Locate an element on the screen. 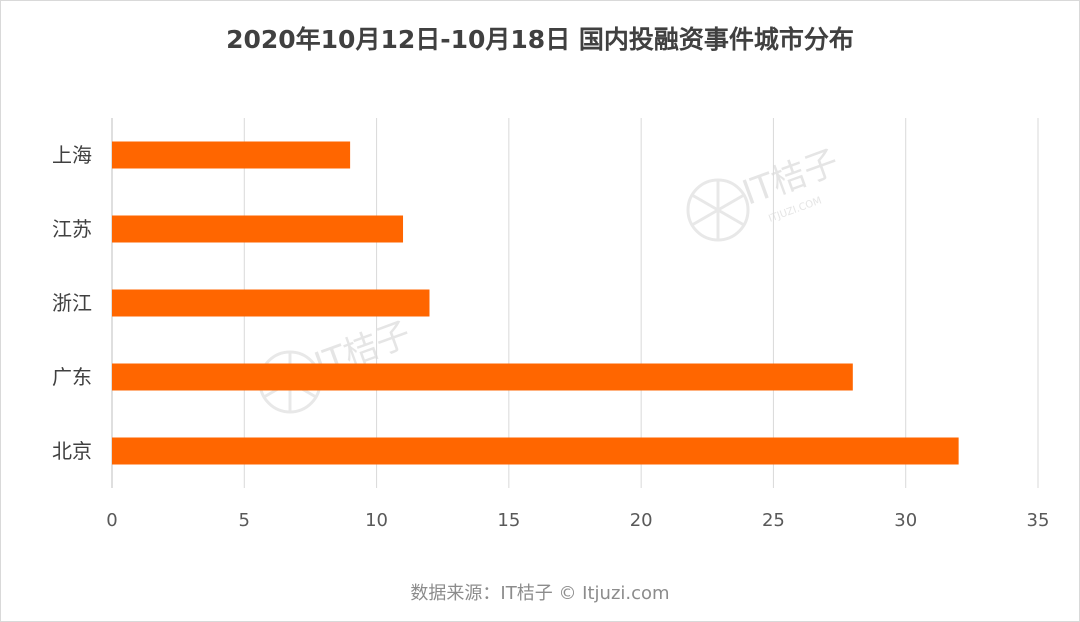  bar-广东 is located at coordinates (482, 377).